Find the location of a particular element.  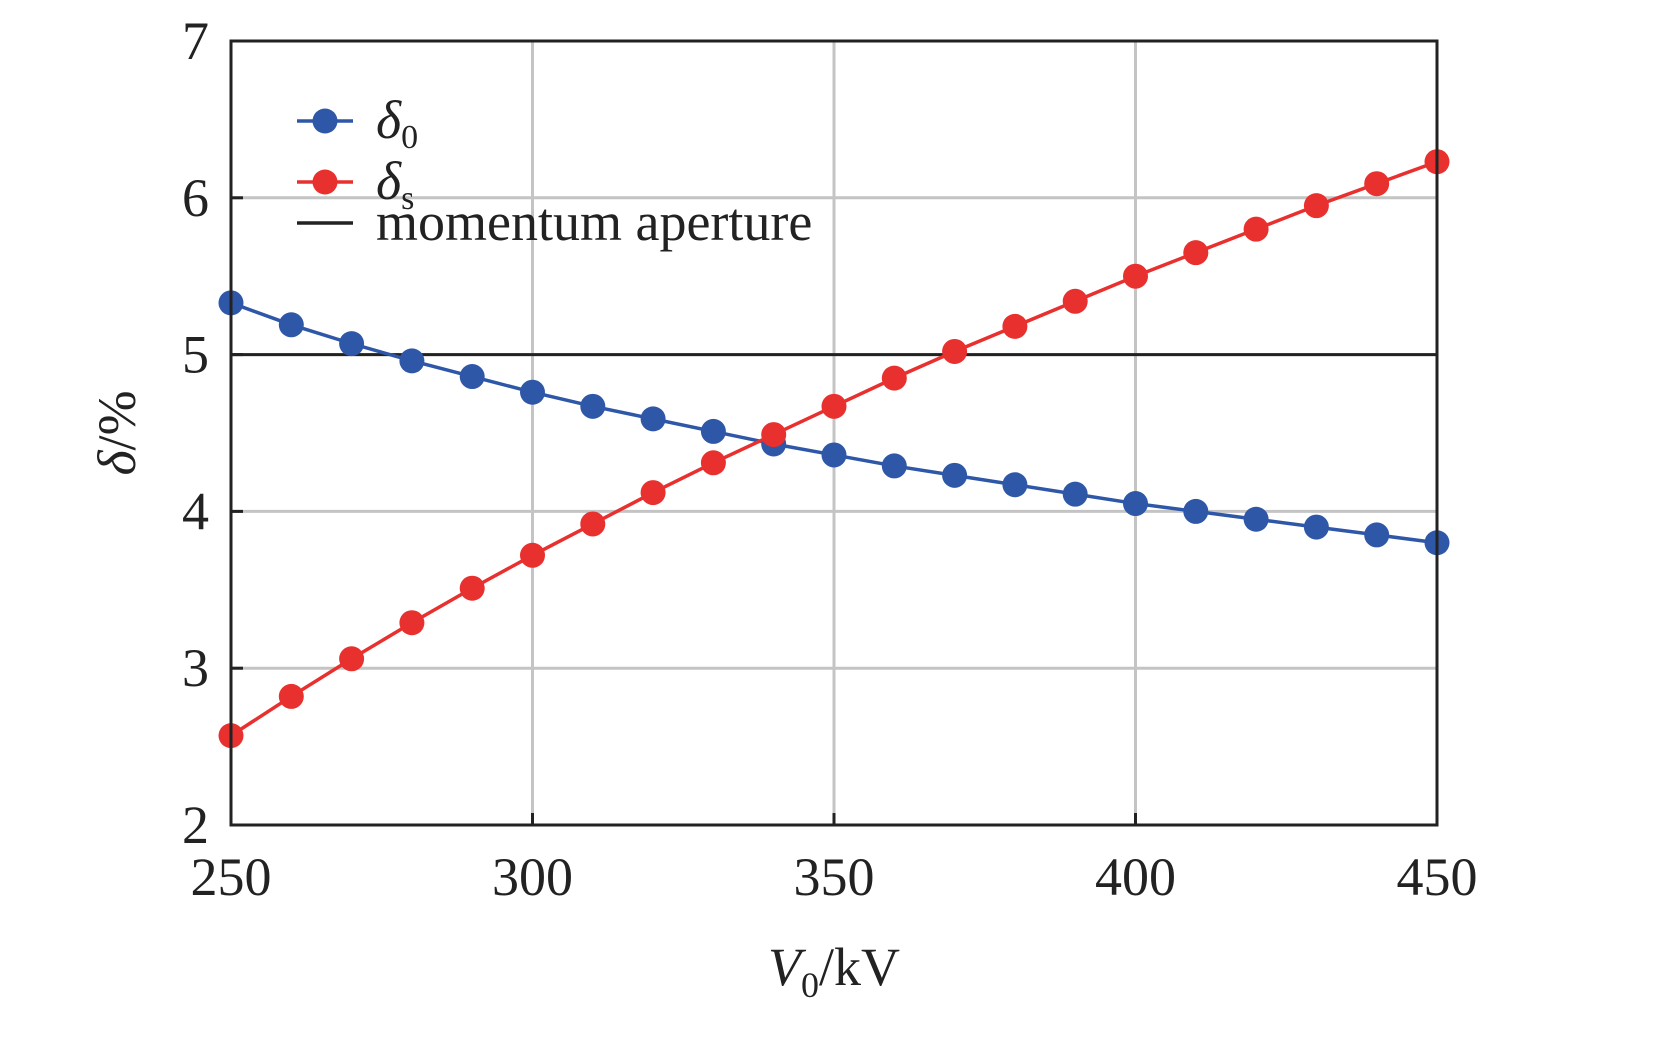

x-axis-title: V0/kV is located at coordinates (834, 971).